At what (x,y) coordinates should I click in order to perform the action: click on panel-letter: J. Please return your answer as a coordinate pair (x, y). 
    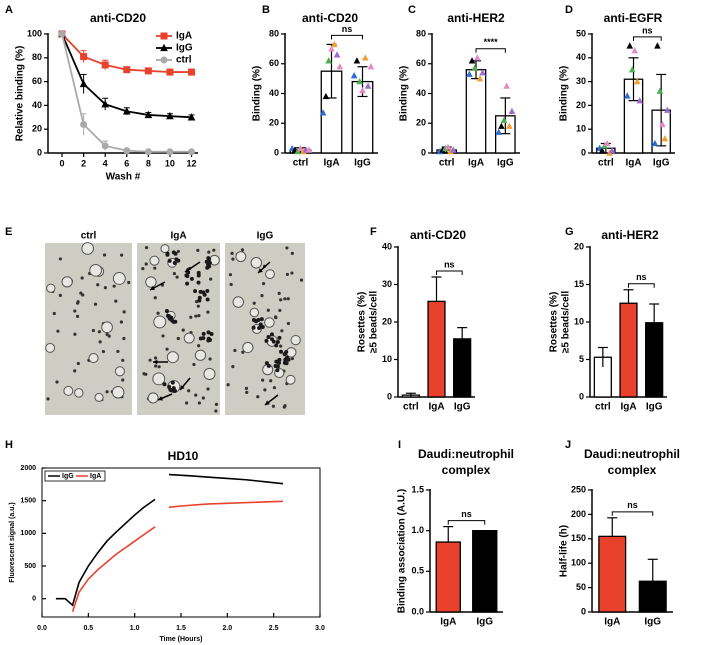
    Looking at the image, I should click on (568, 445).